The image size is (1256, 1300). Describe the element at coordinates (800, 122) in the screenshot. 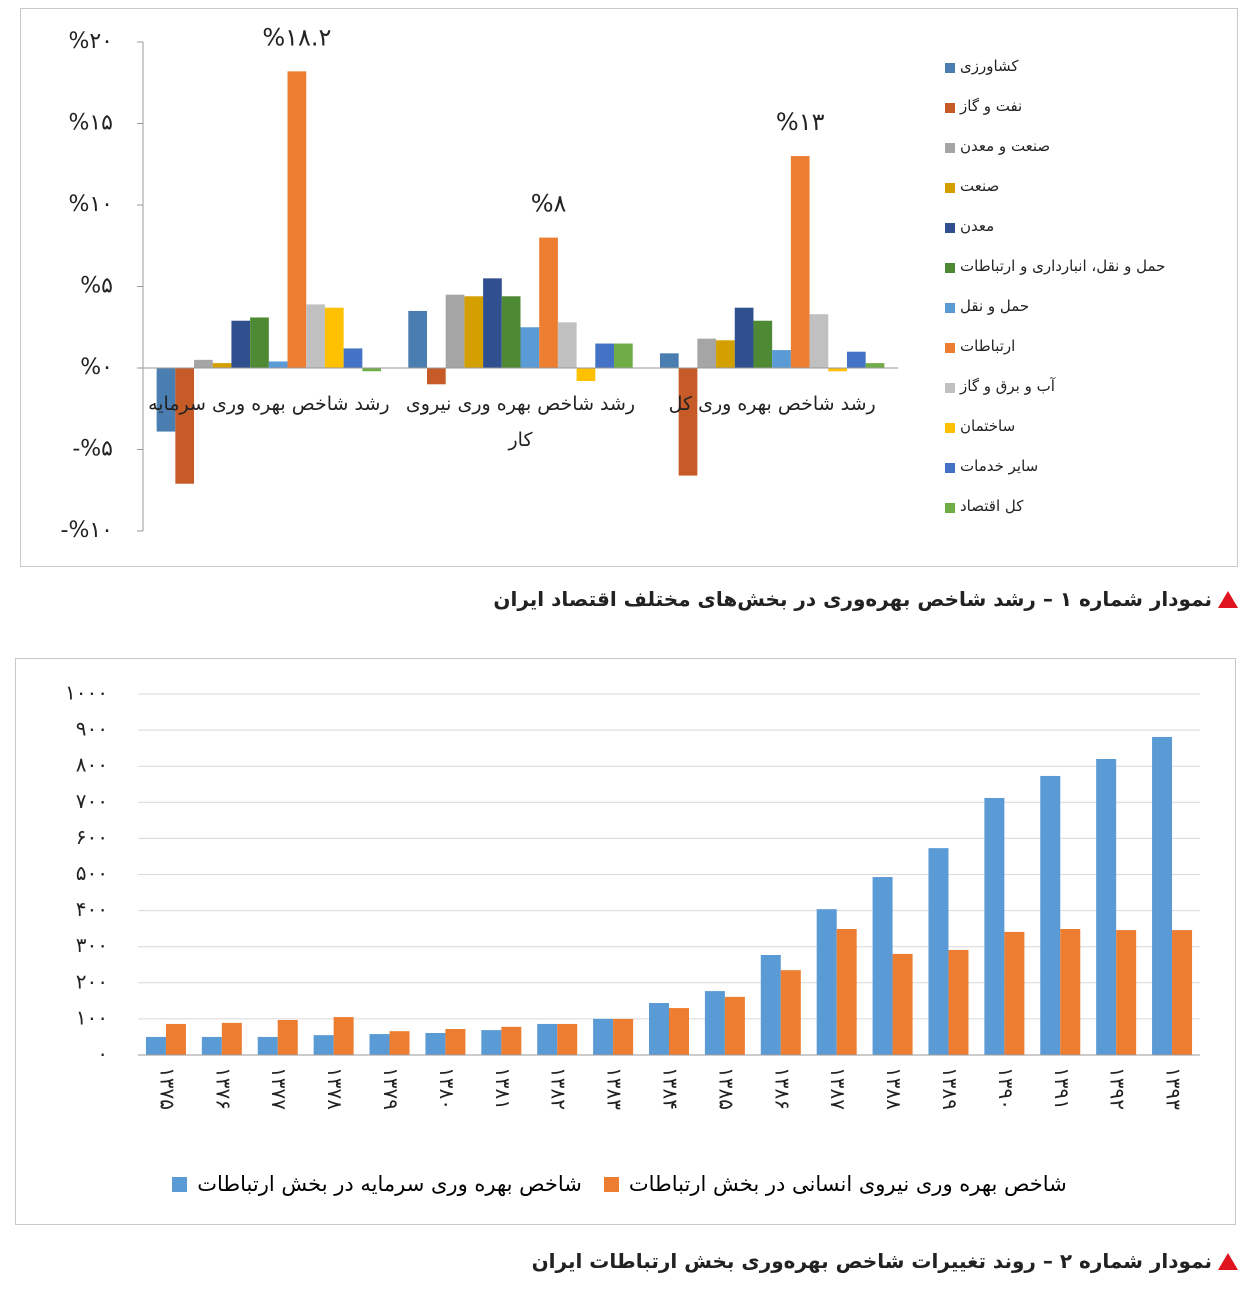

I see `data-label: %۱۳` at that location.